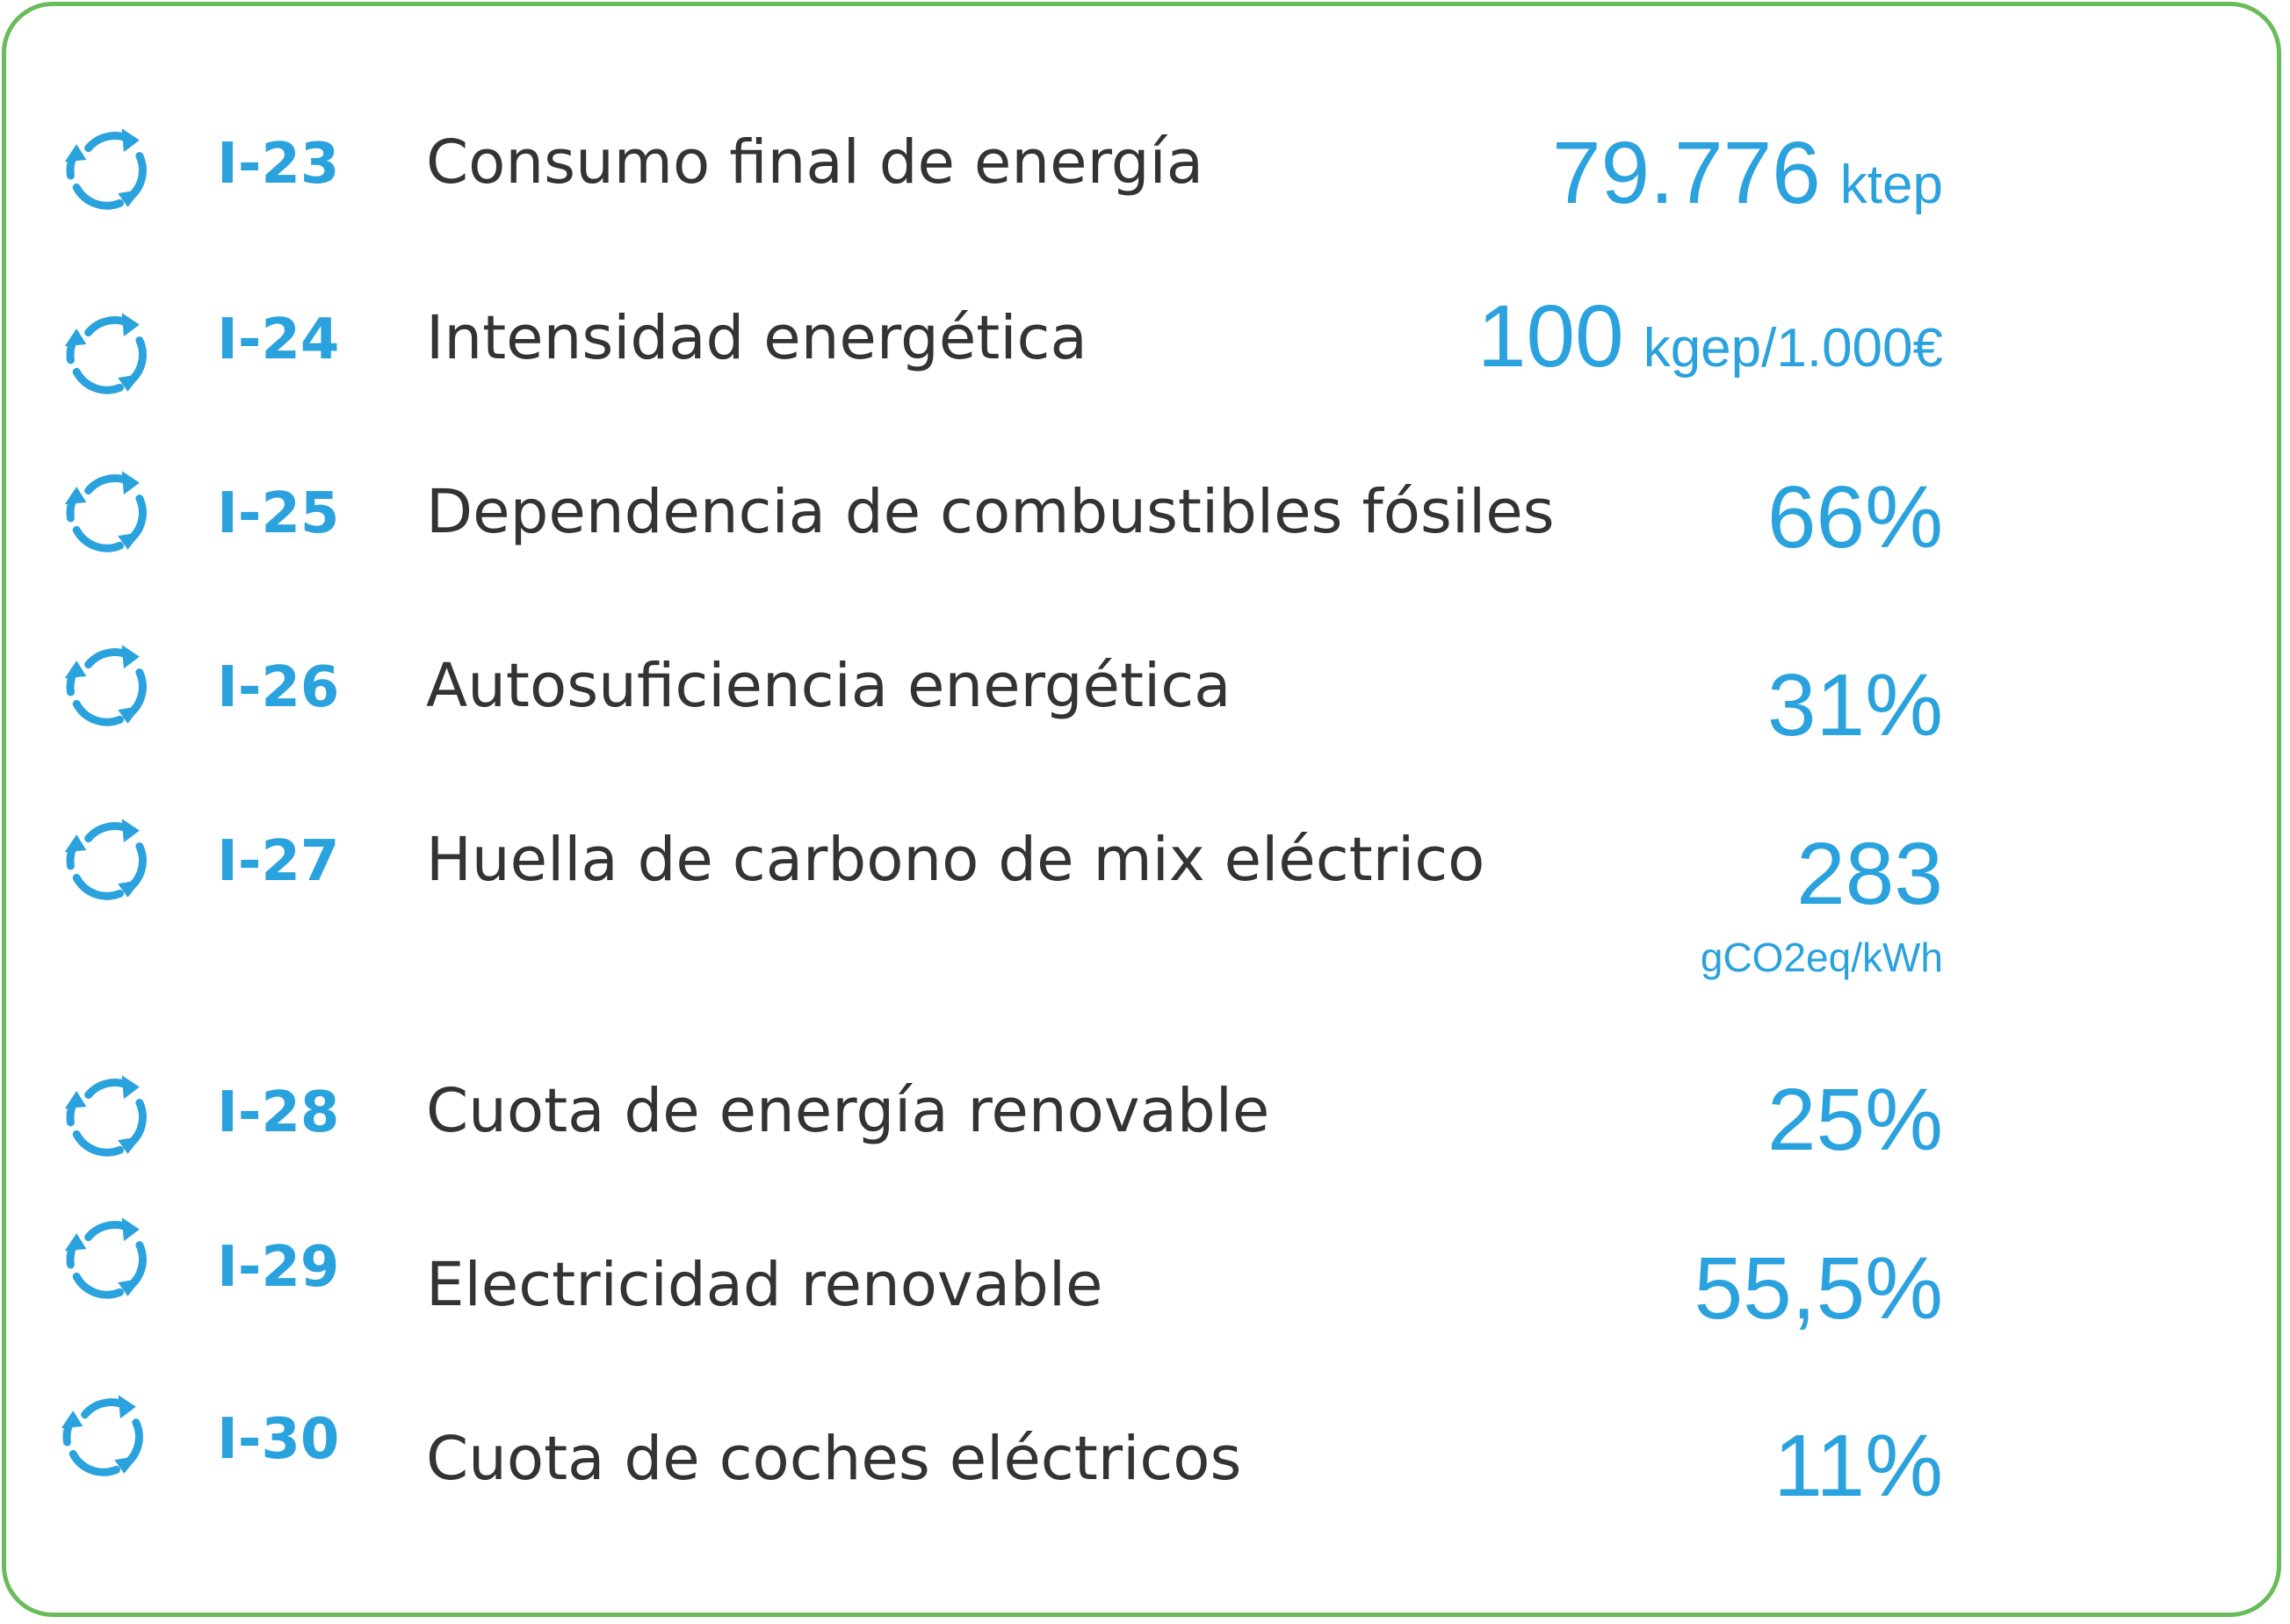  What do you see at coordinates (1686, 173) in the screenshot?
I see `value-number: 79.776` at bounding box center [1686, 173].